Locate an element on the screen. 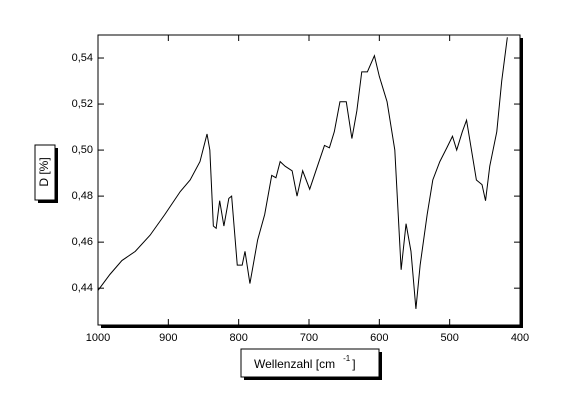 The width and height of the screenshot is (567, 410). x-tick-label: 500 is located at coordinates (449, 338).